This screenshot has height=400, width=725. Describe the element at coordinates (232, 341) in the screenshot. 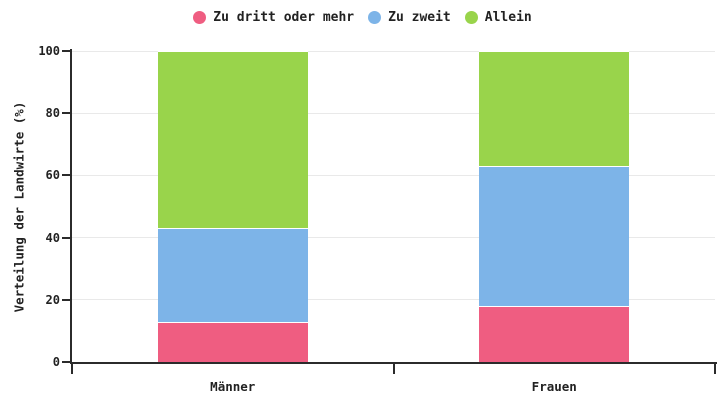

I see `bar-segment-männer-zu-dritt-oder-mehr` at that location.